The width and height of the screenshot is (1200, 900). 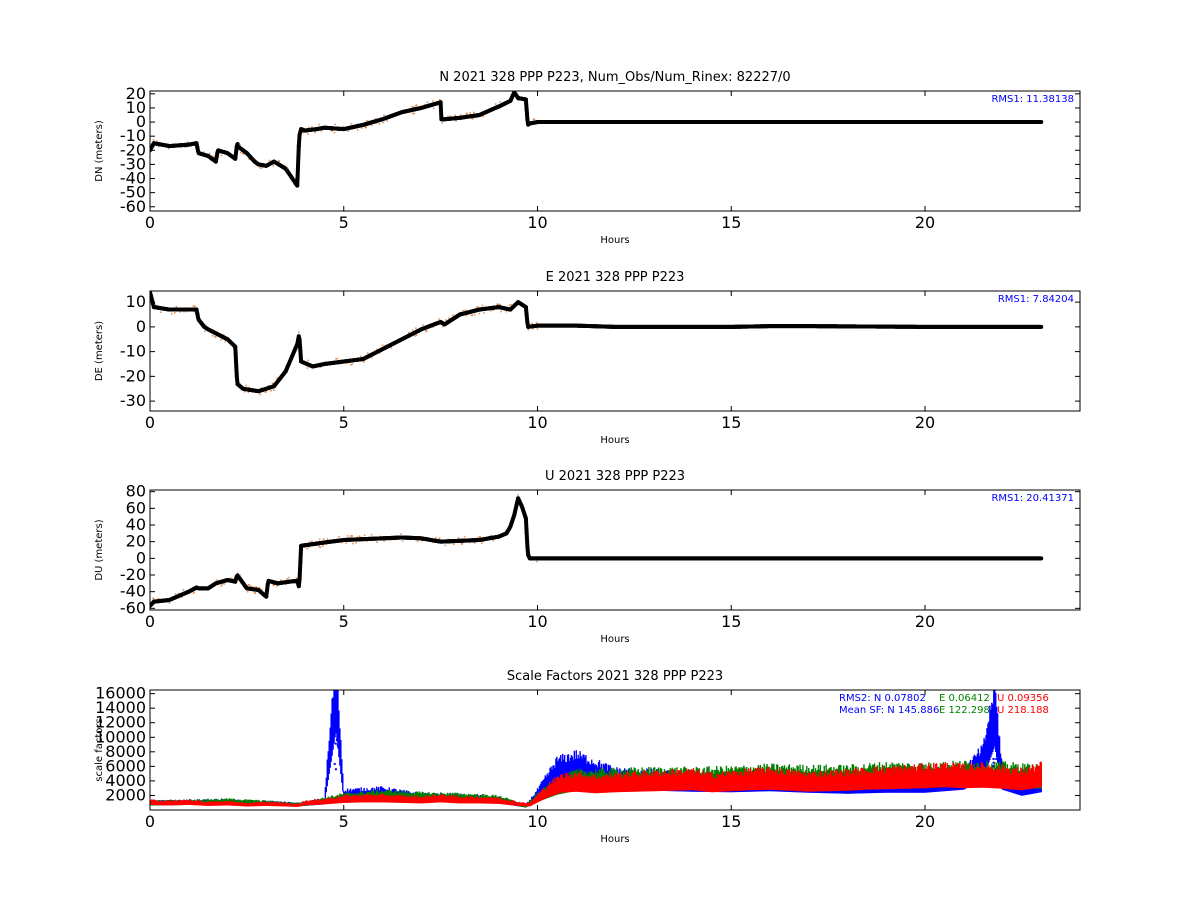 I want to click on x-tick-label: 20, so click(x=925, y=422).